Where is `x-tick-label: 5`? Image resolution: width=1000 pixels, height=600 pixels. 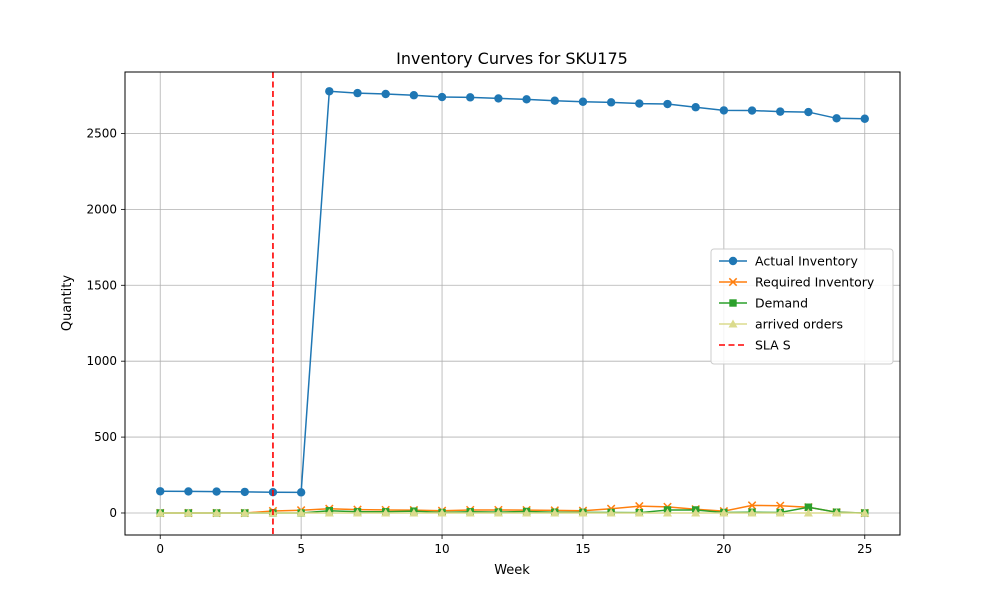 x-tick-label: 5 is located at coordinates (301, 549).